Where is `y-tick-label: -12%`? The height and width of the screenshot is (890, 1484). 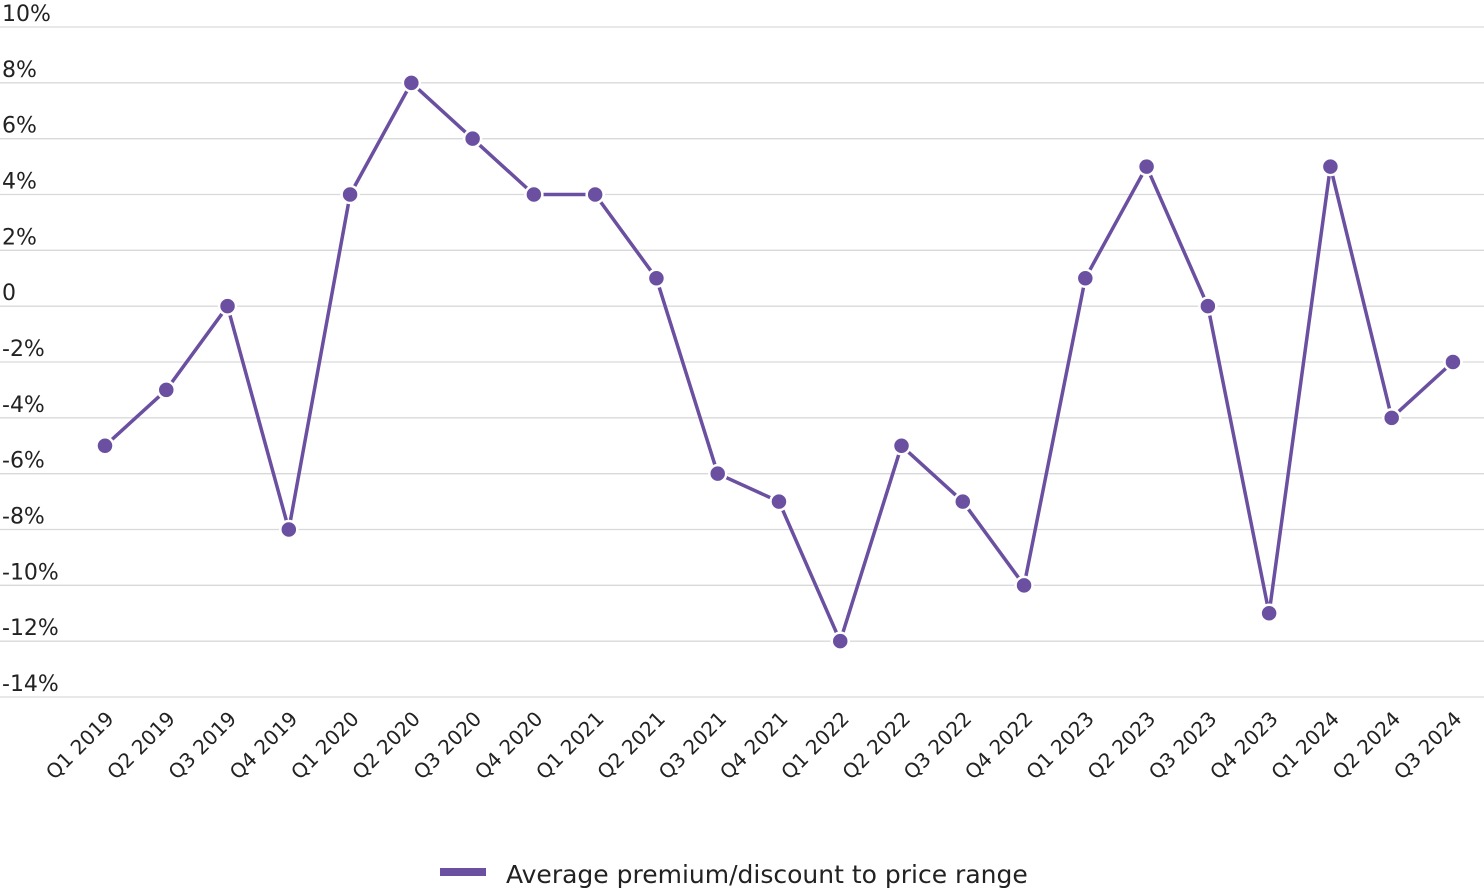 y-tick-label: -12% is located at coordinates (30, 628).